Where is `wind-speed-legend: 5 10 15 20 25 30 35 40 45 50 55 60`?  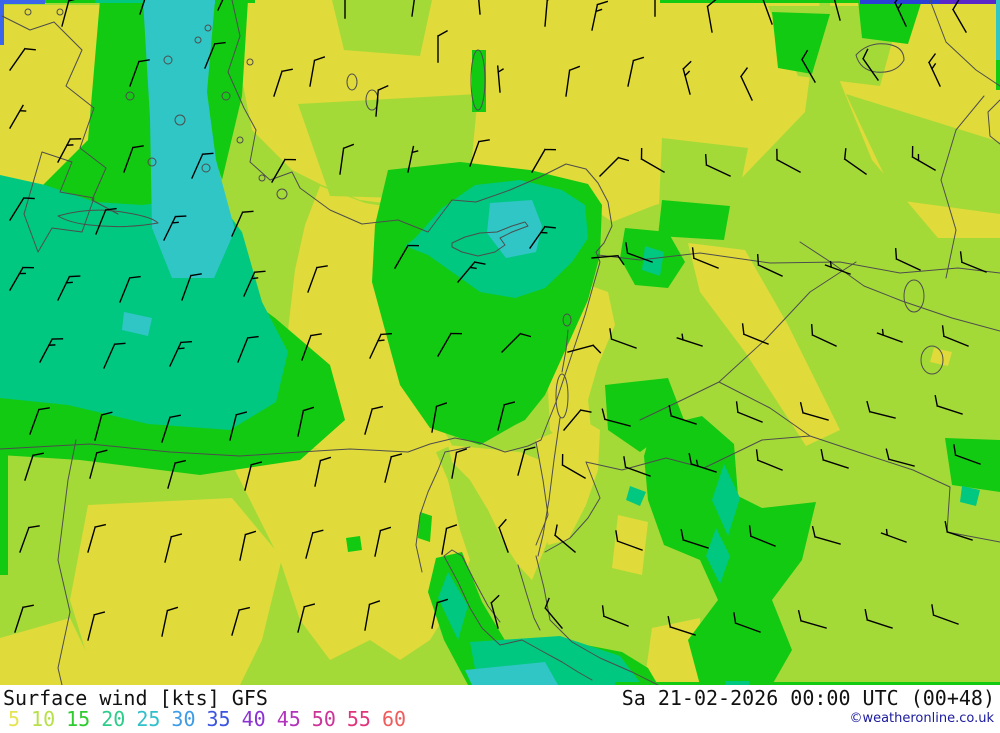
wind-speed-legend: 5 10 15 20 25 30 35 40 45 50 55 60 is located at coordinates (207, 719).